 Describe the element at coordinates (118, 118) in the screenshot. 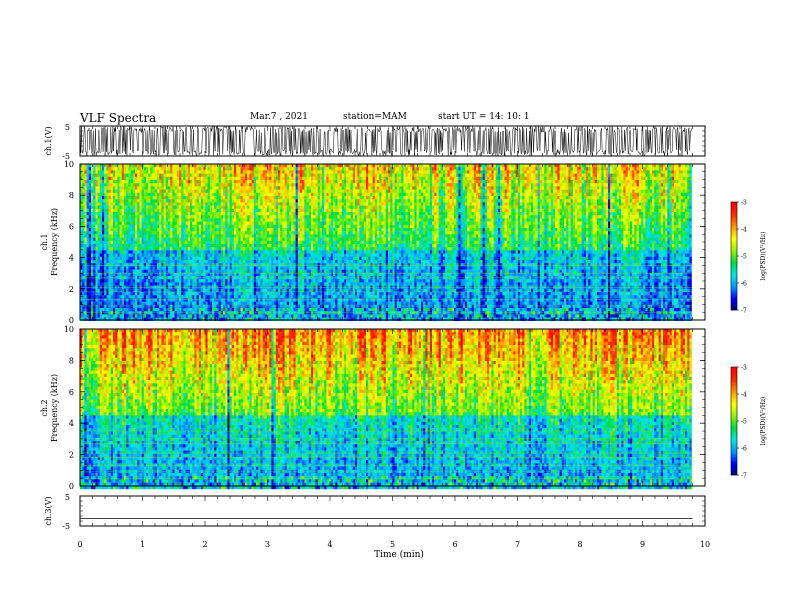

I see `chart-title: VLF Spectra` at that location.